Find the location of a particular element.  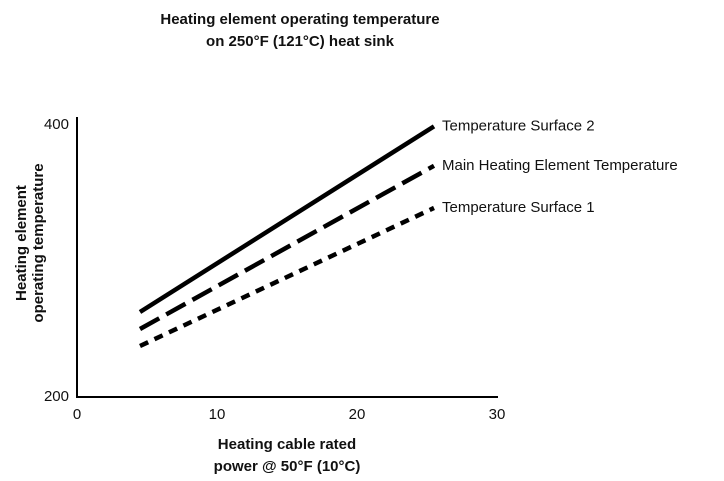

x-tick-label: 10 is located at coordinates (217, 414).